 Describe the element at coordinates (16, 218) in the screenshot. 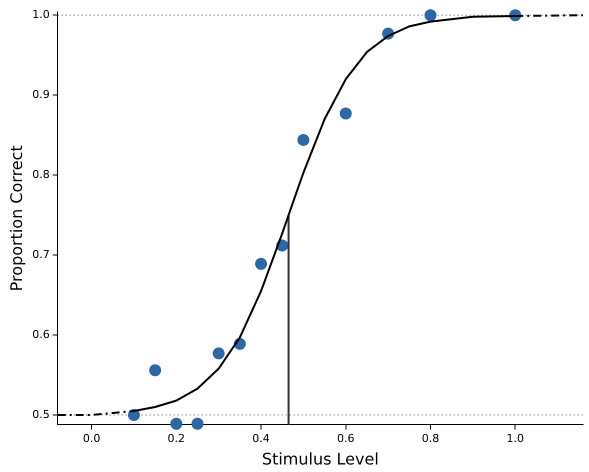

I see `y-axis-title: Proportion Correct` at that location.